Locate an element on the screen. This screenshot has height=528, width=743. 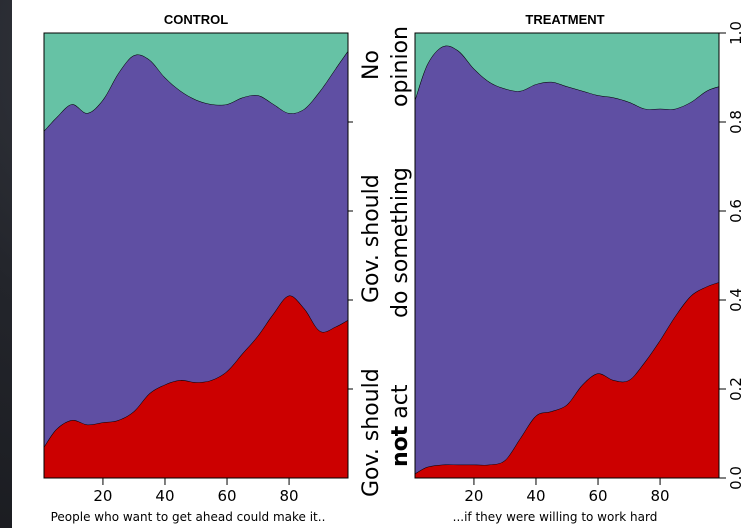
treatment-title: TREATMENT is located at coordinates (564, 19).